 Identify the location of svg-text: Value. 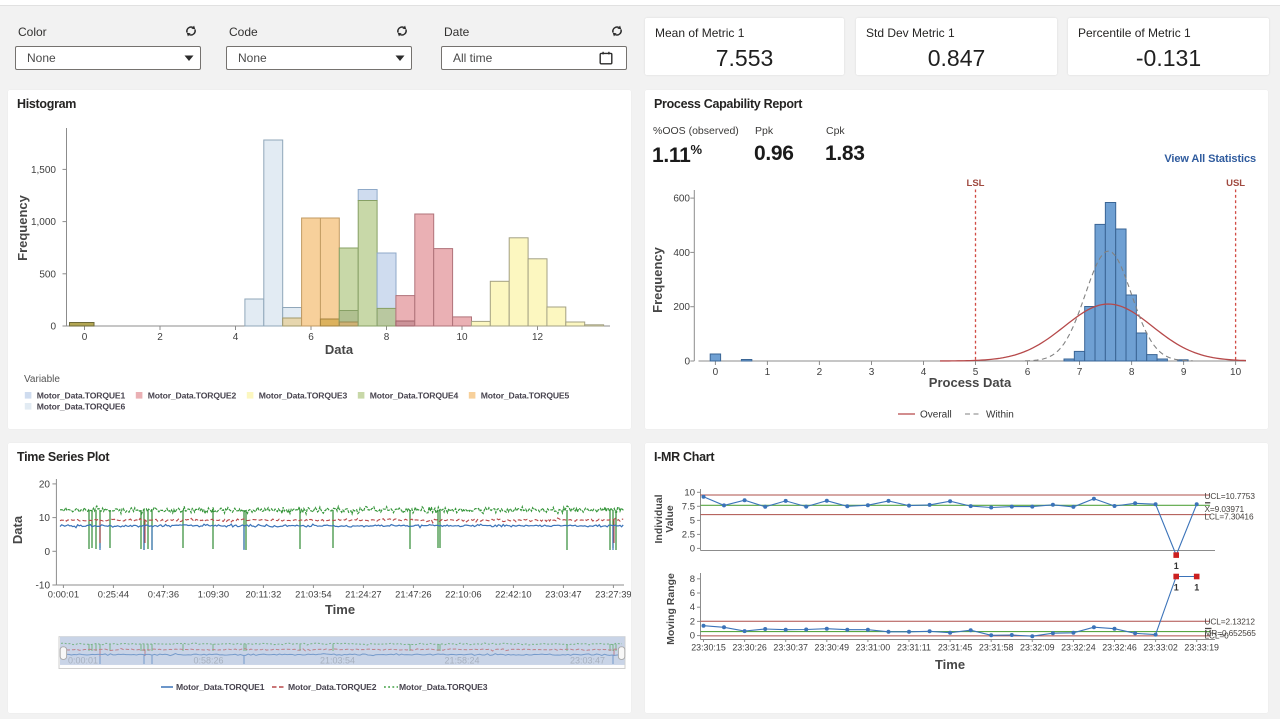
(670, 519).